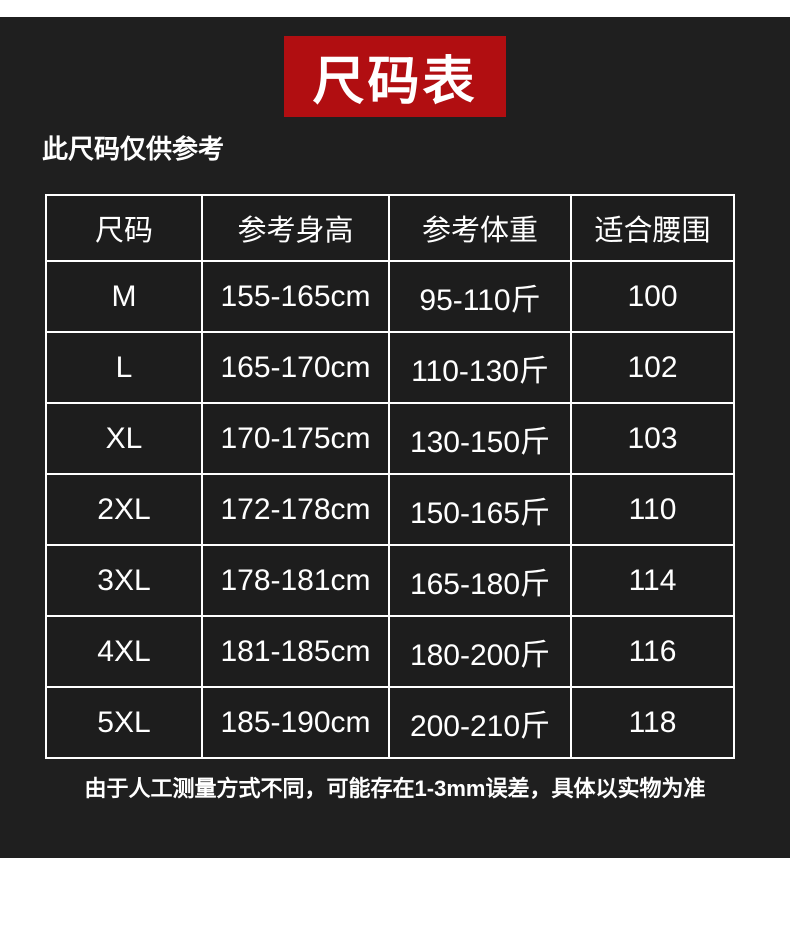  I want to click on table-row: 5XL 185-190cm 200-210斤 118, so click(390, 722).